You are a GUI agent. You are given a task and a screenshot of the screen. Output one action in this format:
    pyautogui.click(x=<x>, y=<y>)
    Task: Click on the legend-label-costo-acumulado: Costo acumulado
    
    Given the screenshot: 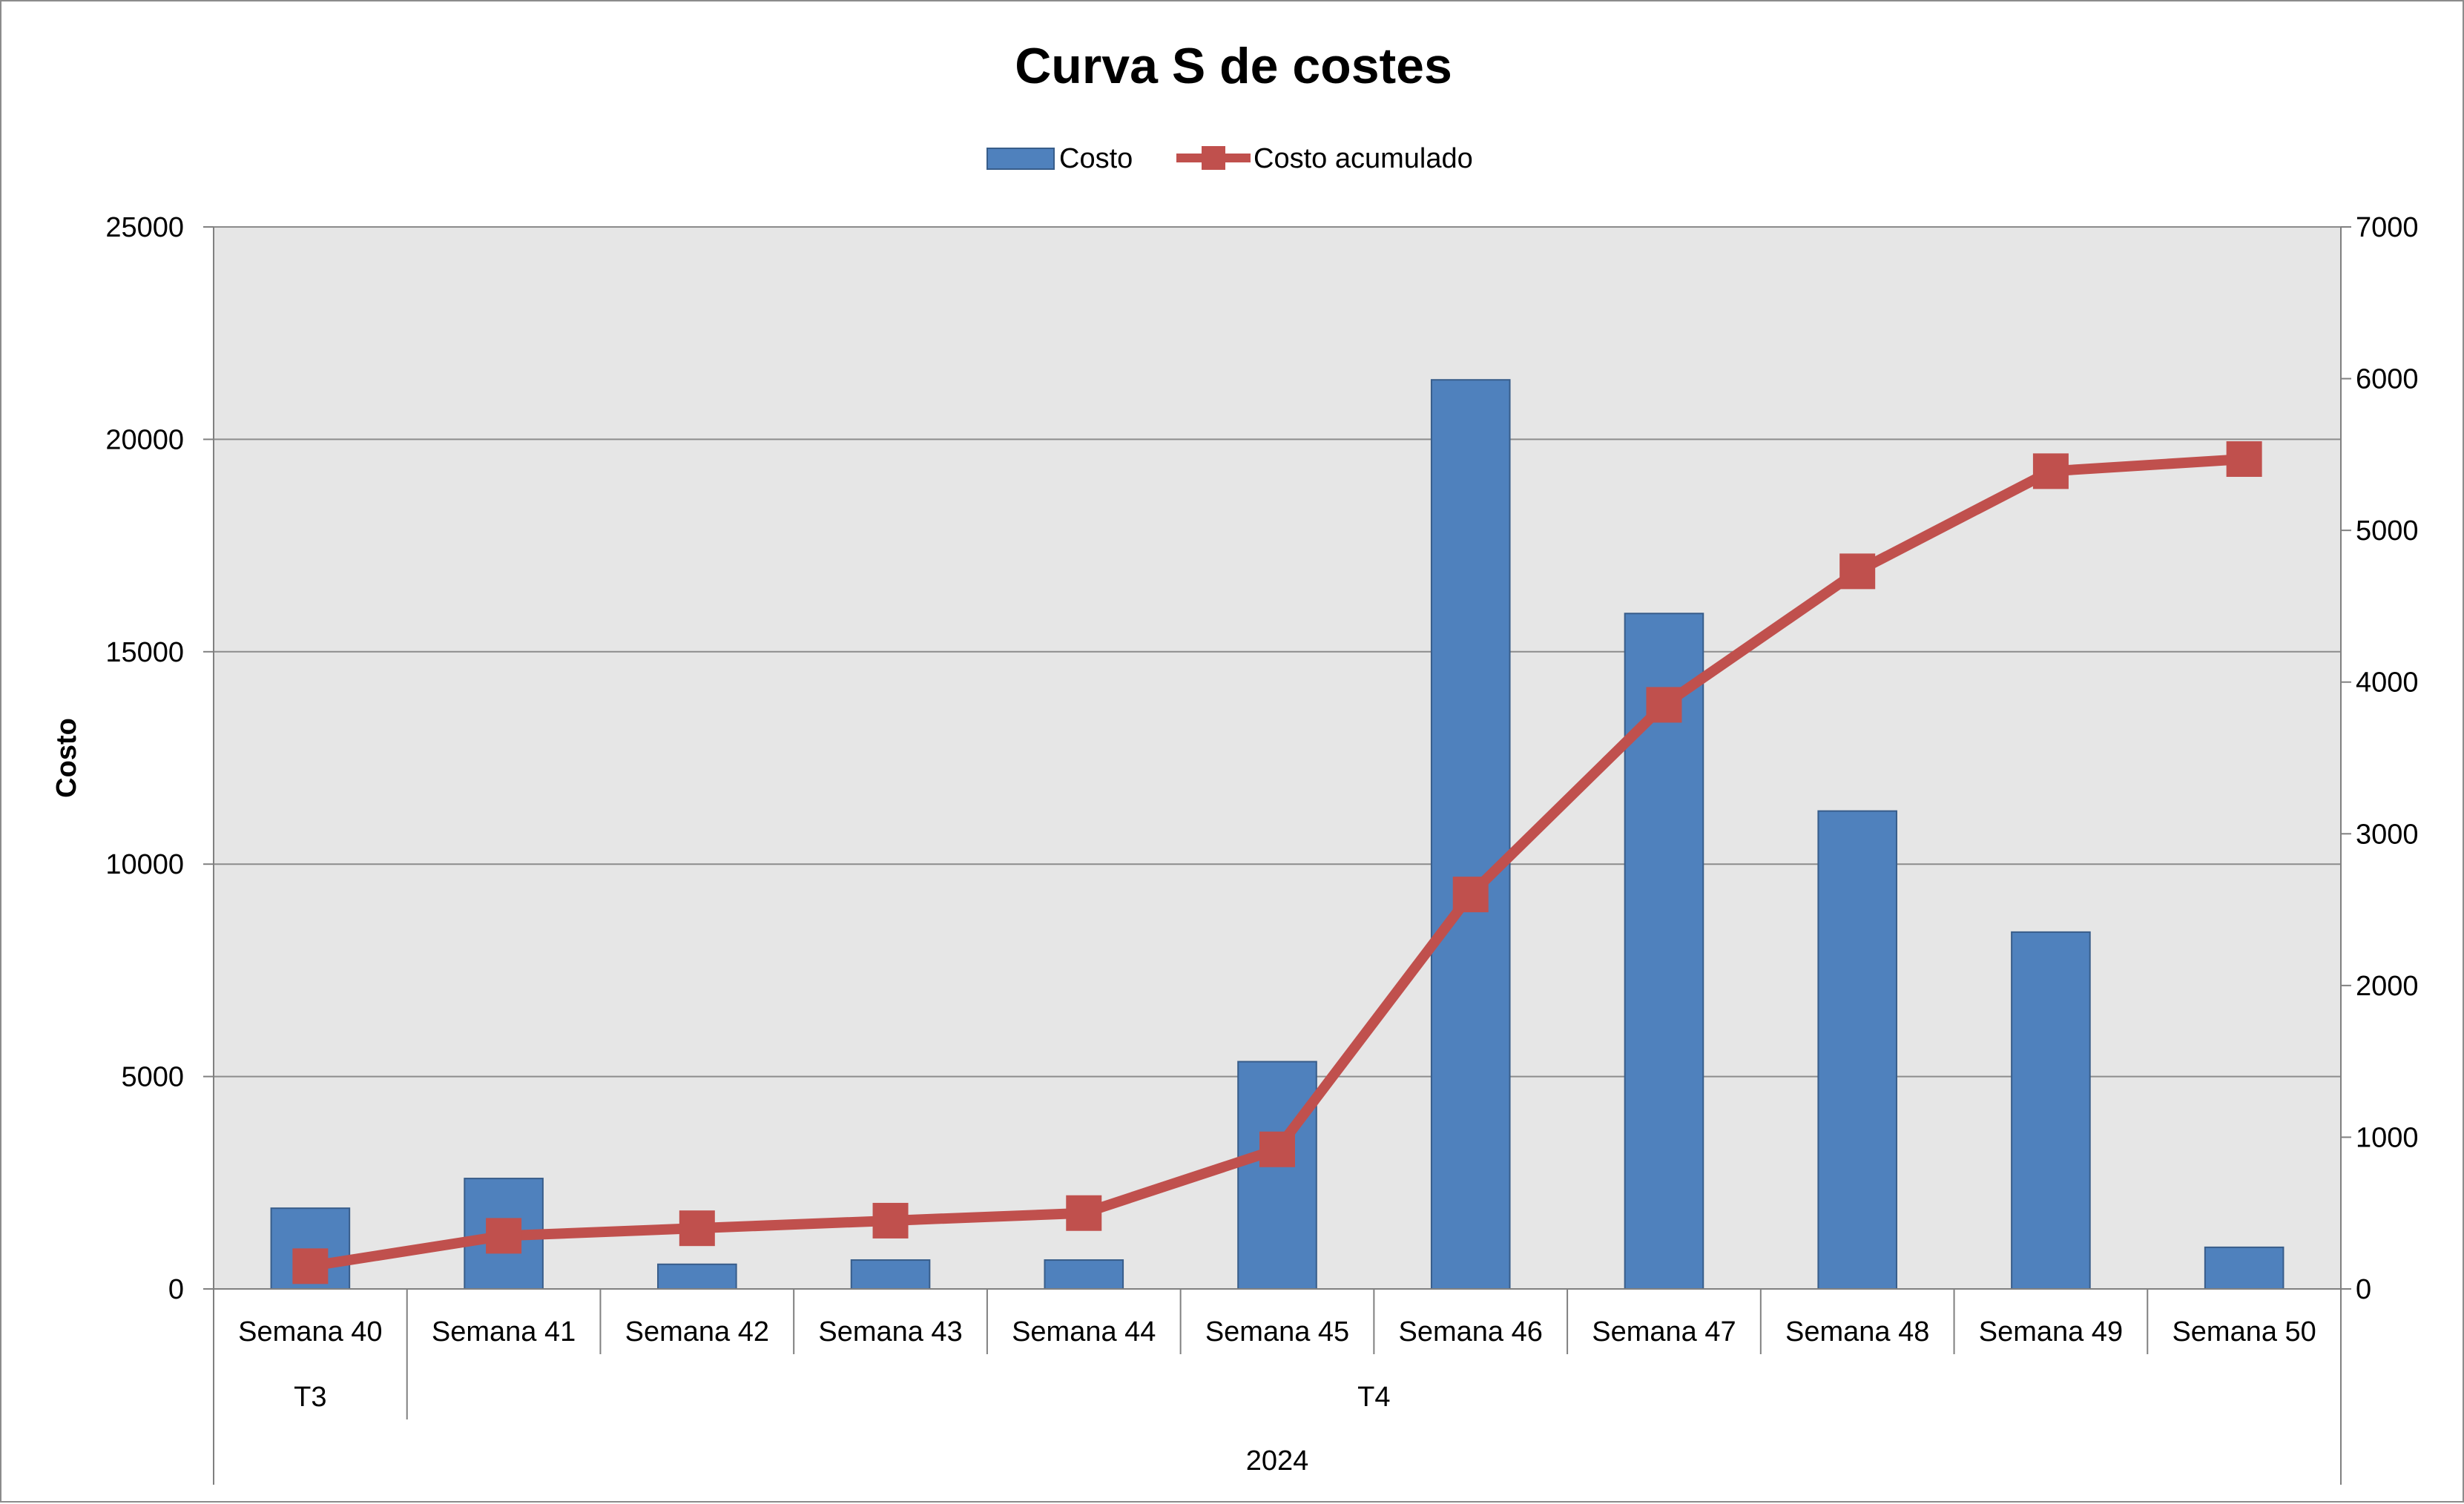 What is the action you would take?
    pyautogui.click(x=1363, y=158)
    